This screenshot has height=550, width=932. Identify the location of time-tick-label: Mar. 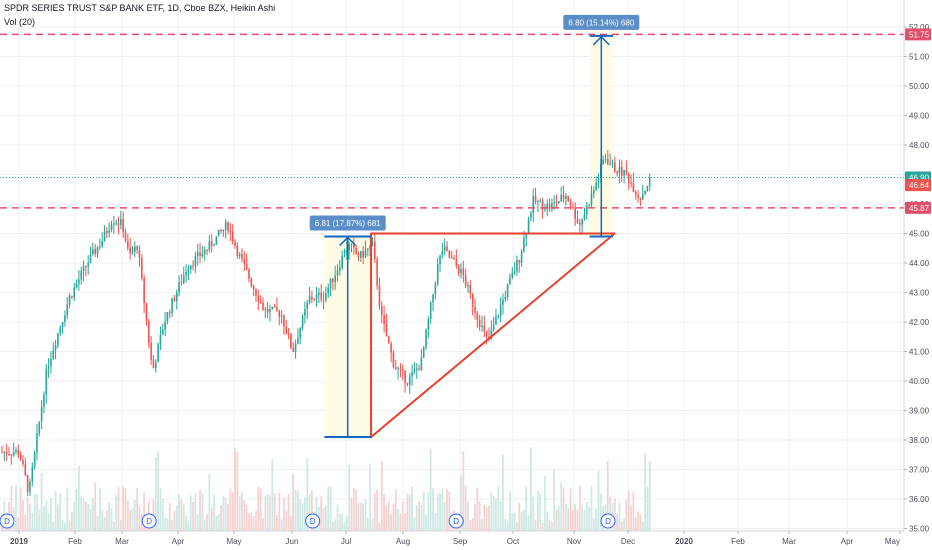
(122, 541).